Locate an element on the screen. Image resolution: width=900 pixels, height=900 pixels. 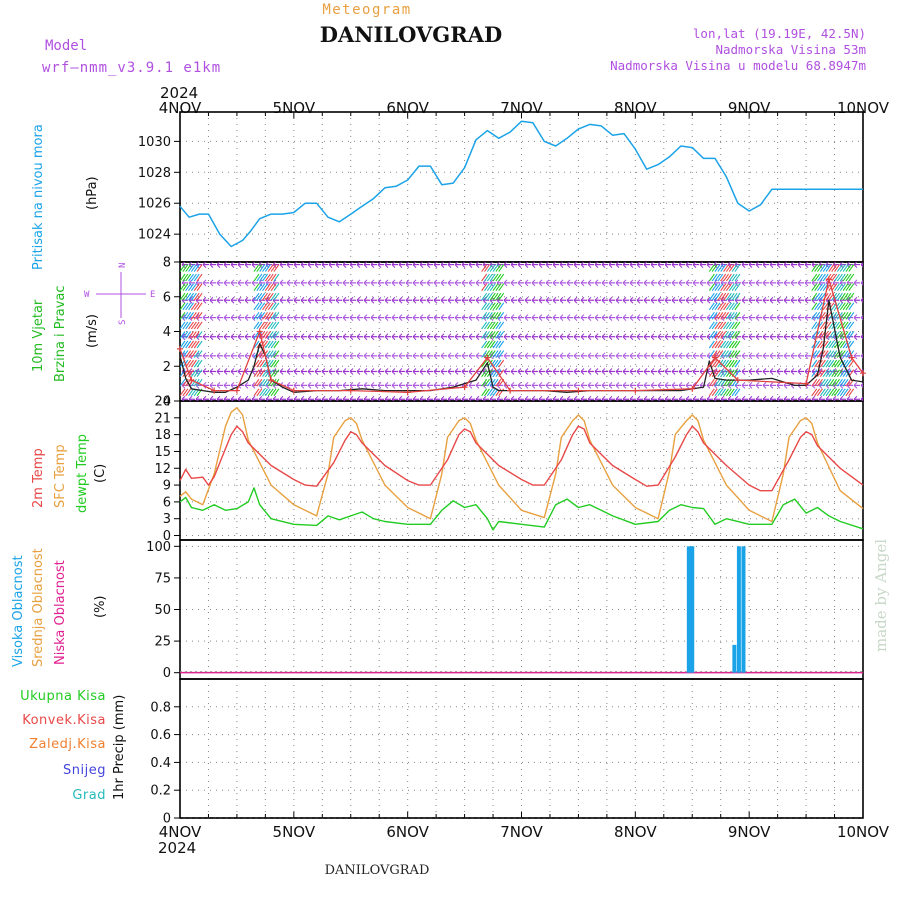
coords-text: lon,lat (19.19E, 42.5N) is located at coordinates (779, 33).